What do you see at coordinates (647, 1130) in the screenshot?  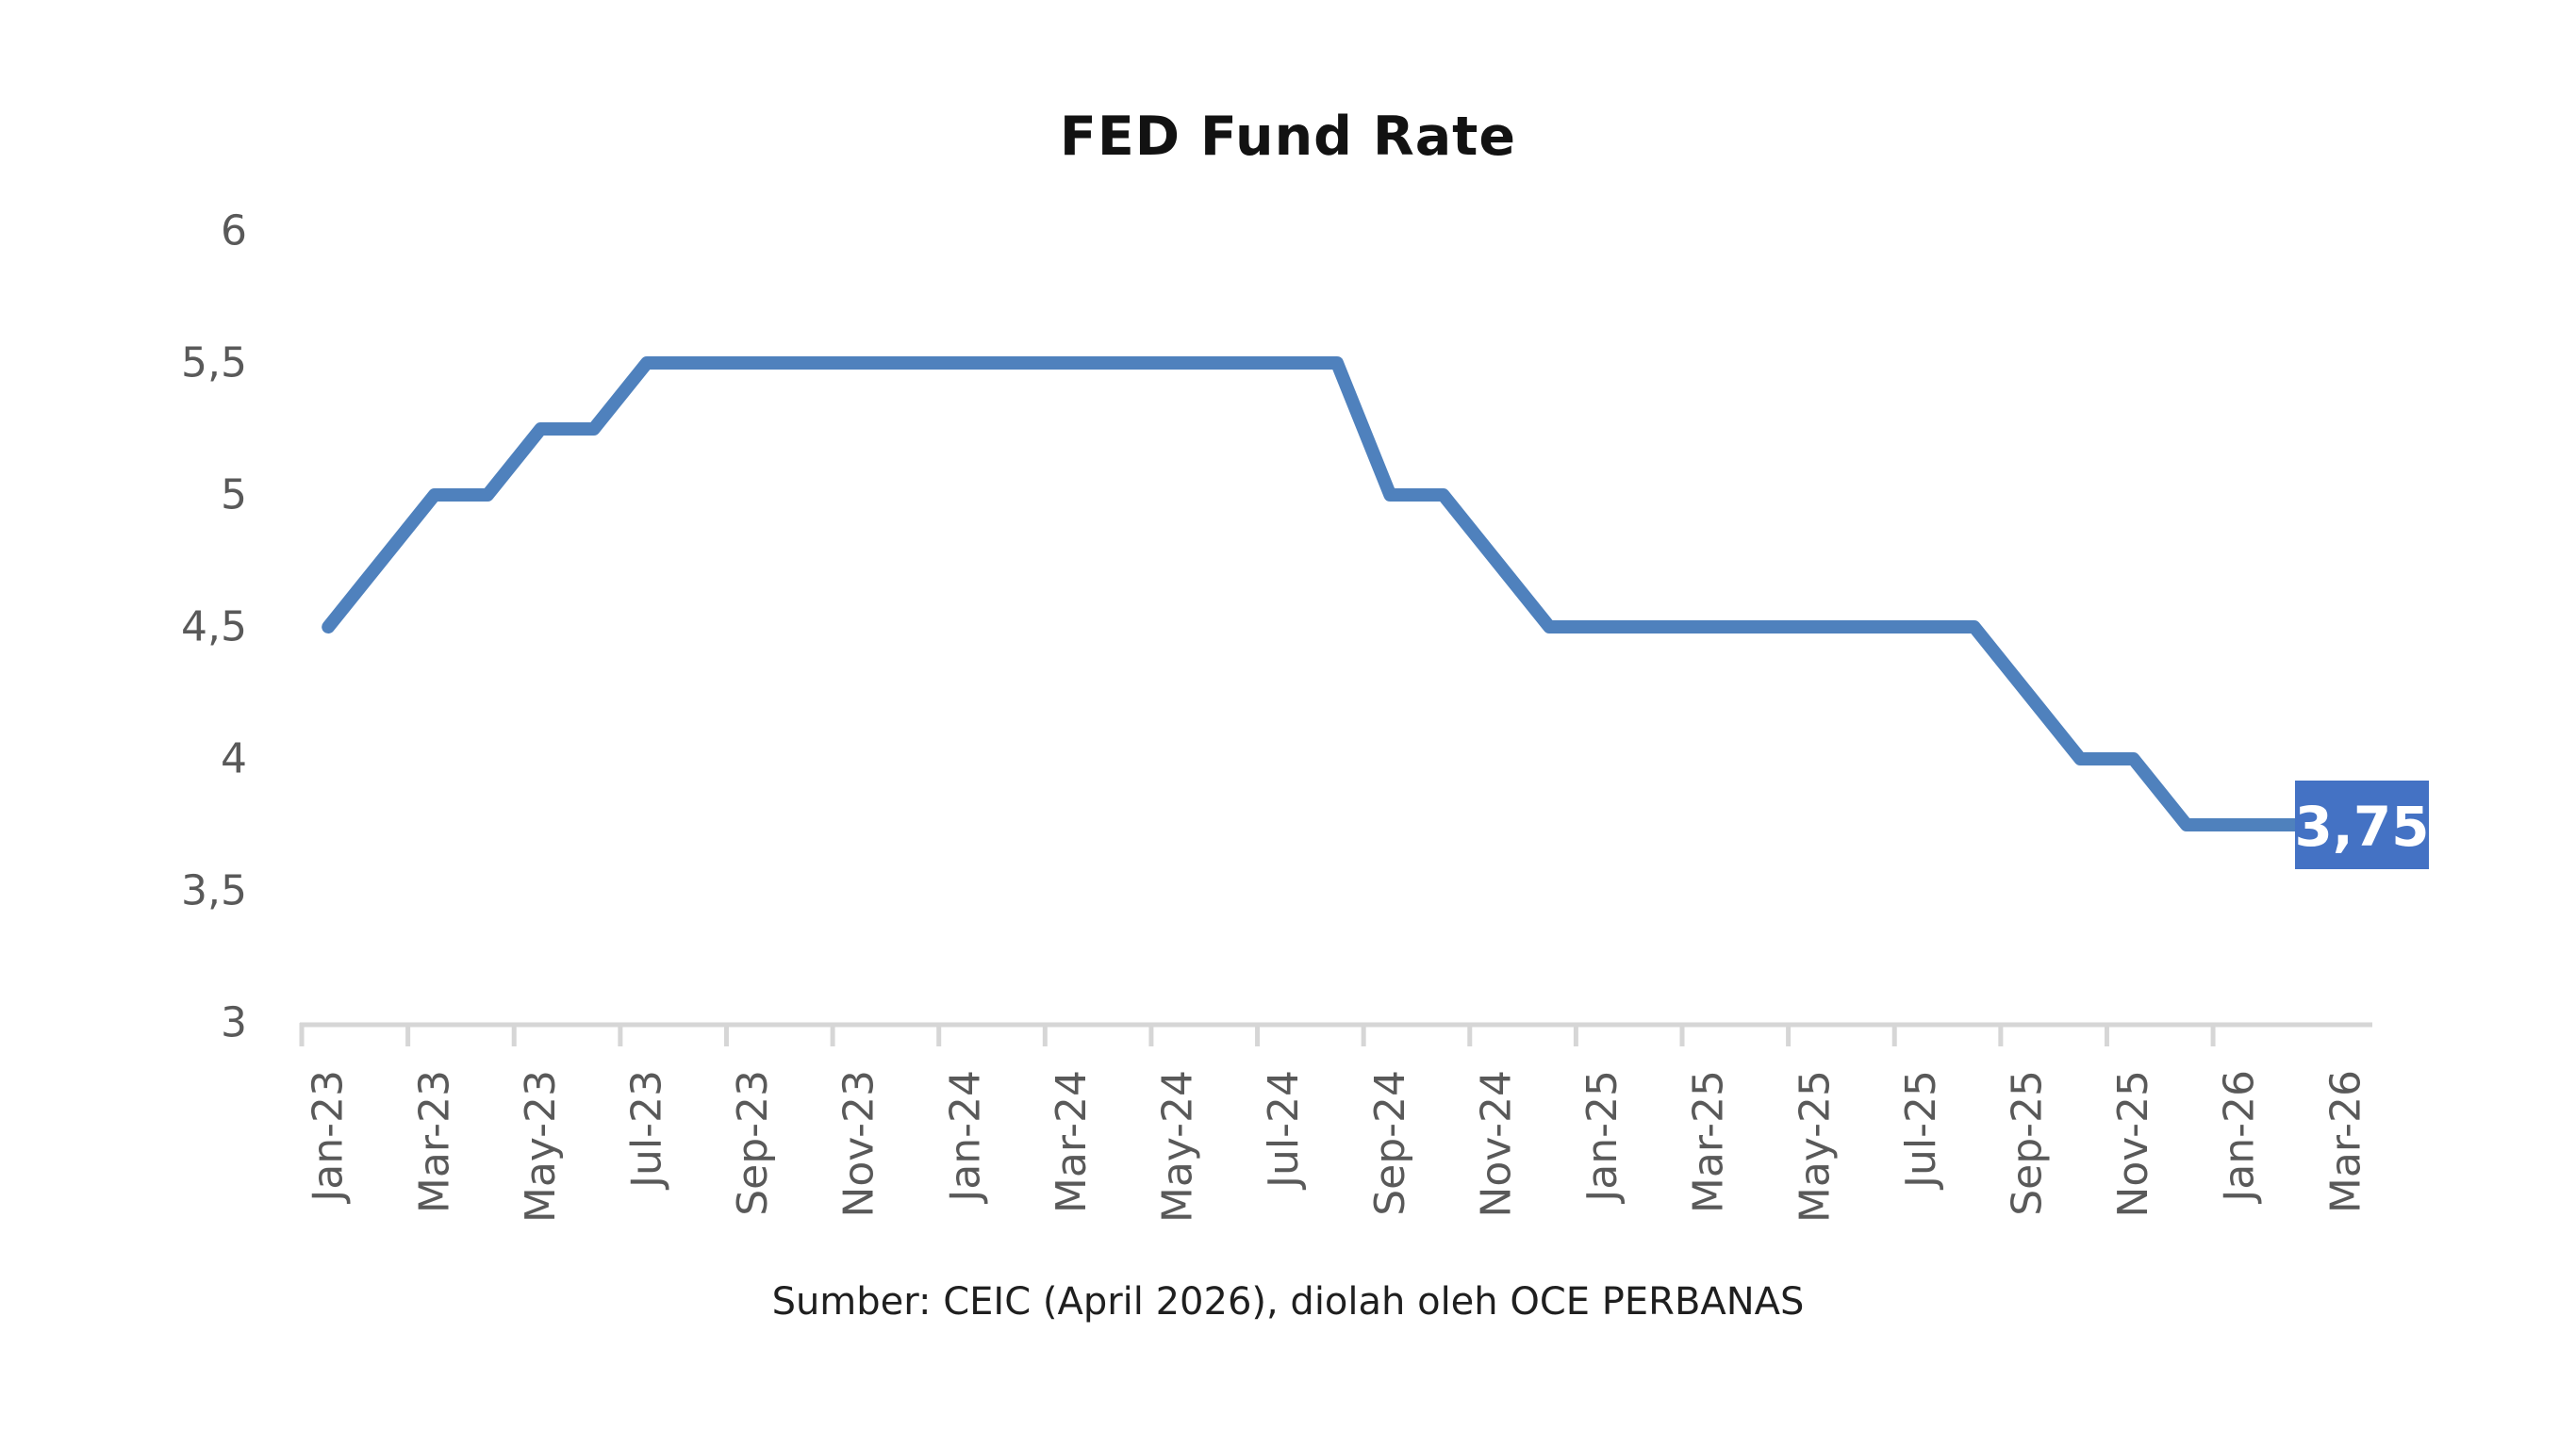 I see `x-tick-label: Jul-23` at bounding box center [647, 1130].